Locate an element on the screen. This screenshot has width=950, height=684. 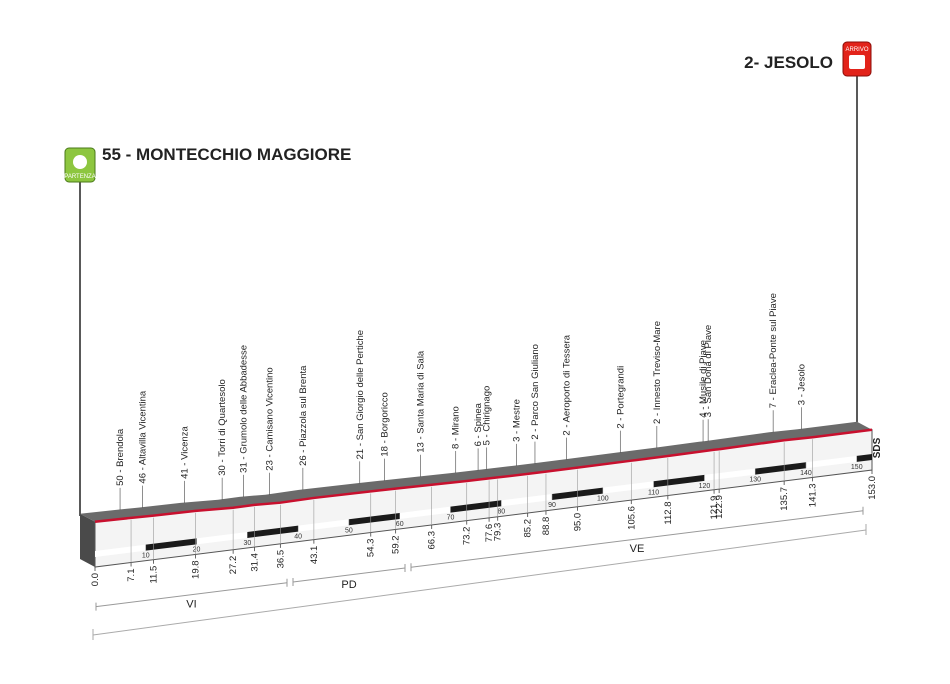
province-label: PD is located at coordinates (348, 585).